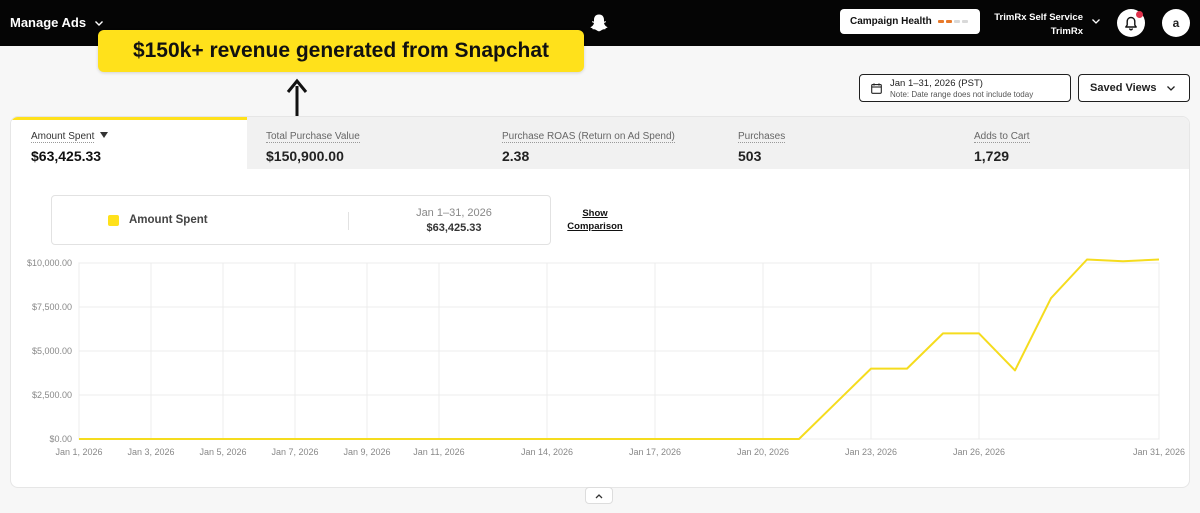  What do you see at coordinates (599, 23) in the screenshot?
I see `snapchat-ghost-icon` at bounding box center [599, 23].